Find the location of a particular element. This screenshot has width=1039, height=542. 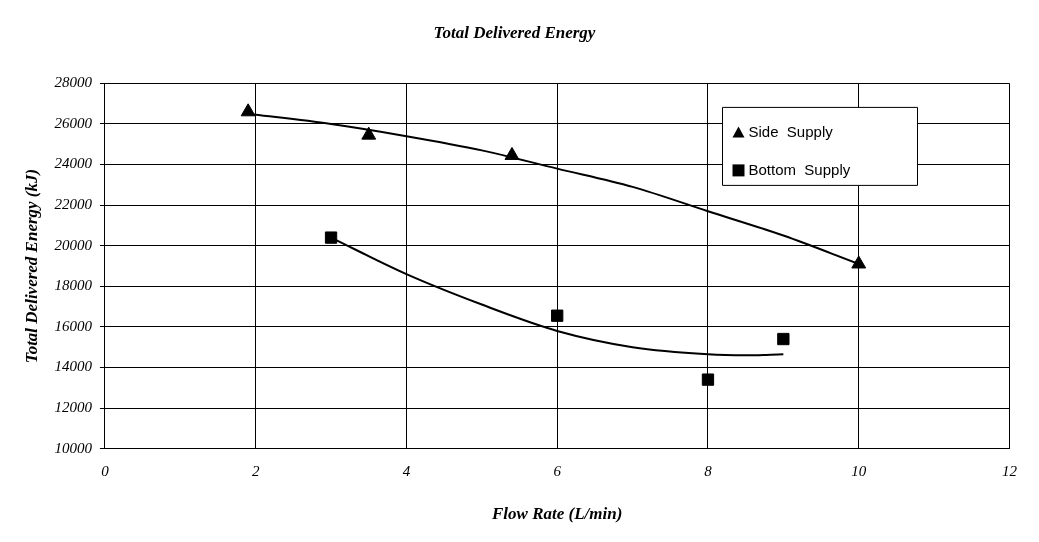

y-tick-label: 10000 is located at coordinates (73, 447).